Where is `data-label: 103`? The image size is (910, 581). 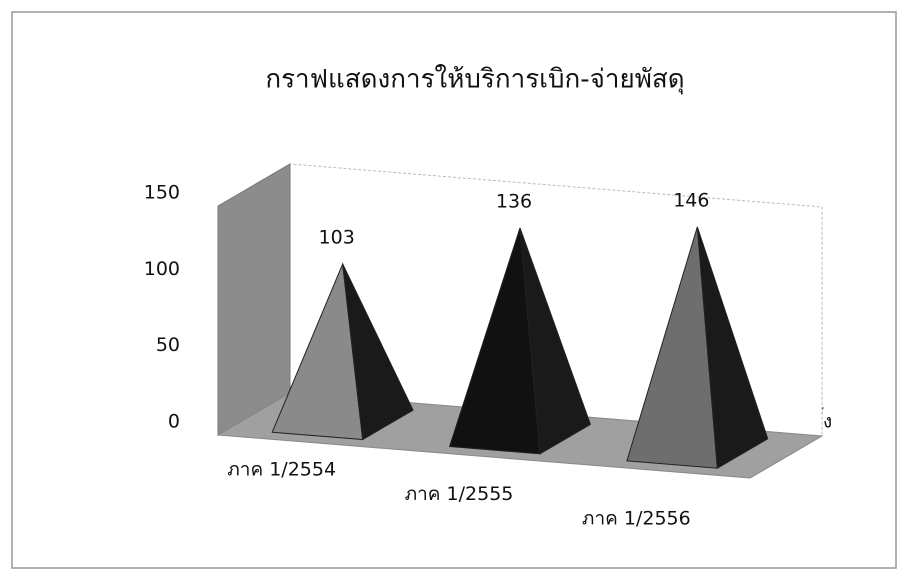 data-label: 103 is located at coordinates (337, 237).